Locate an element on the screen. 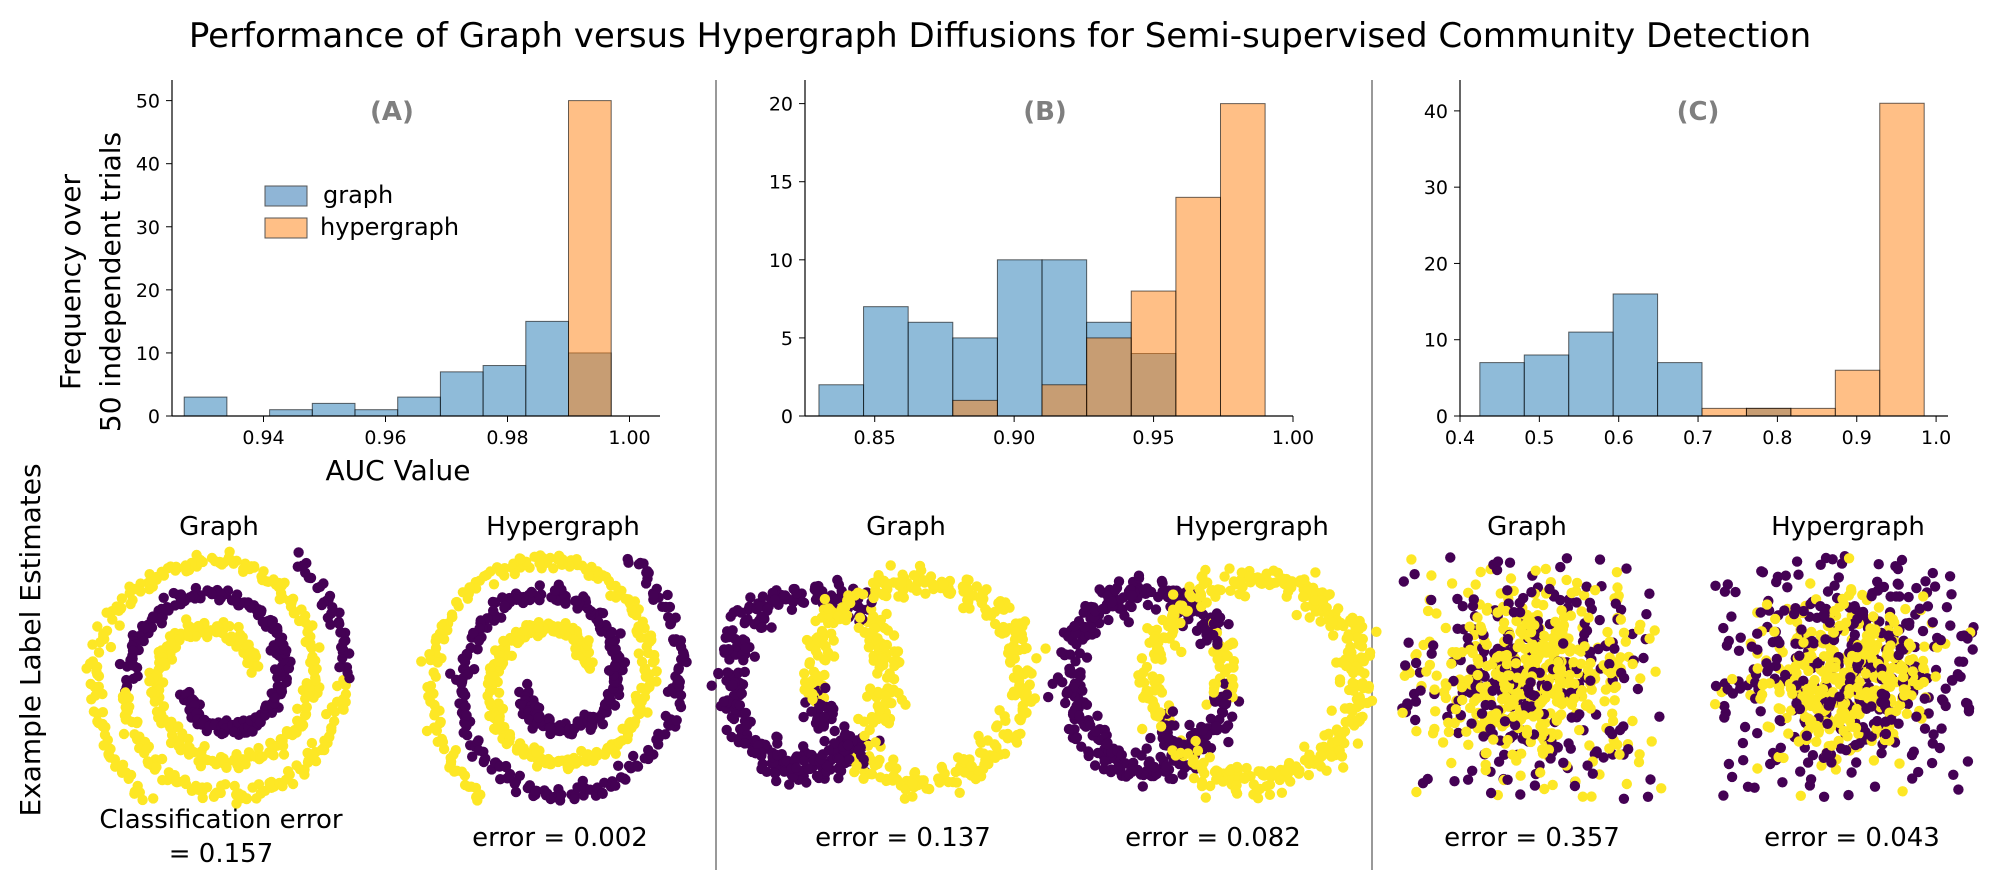 This screenshot has width=2000, height=870. x-tick-label: 0.8 is located at coordinates (1777, 438).